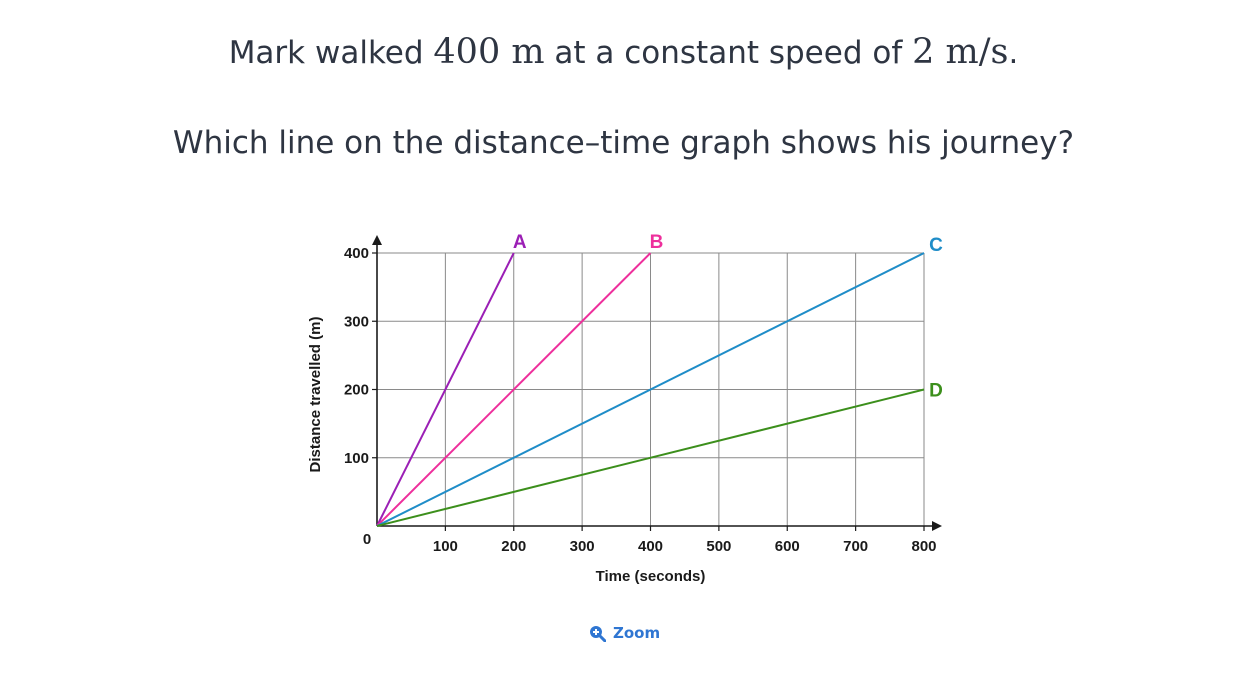  Describe the element at coordinates (356, 321) in the screenshot. I see `y-tick-label: 300` at that location.